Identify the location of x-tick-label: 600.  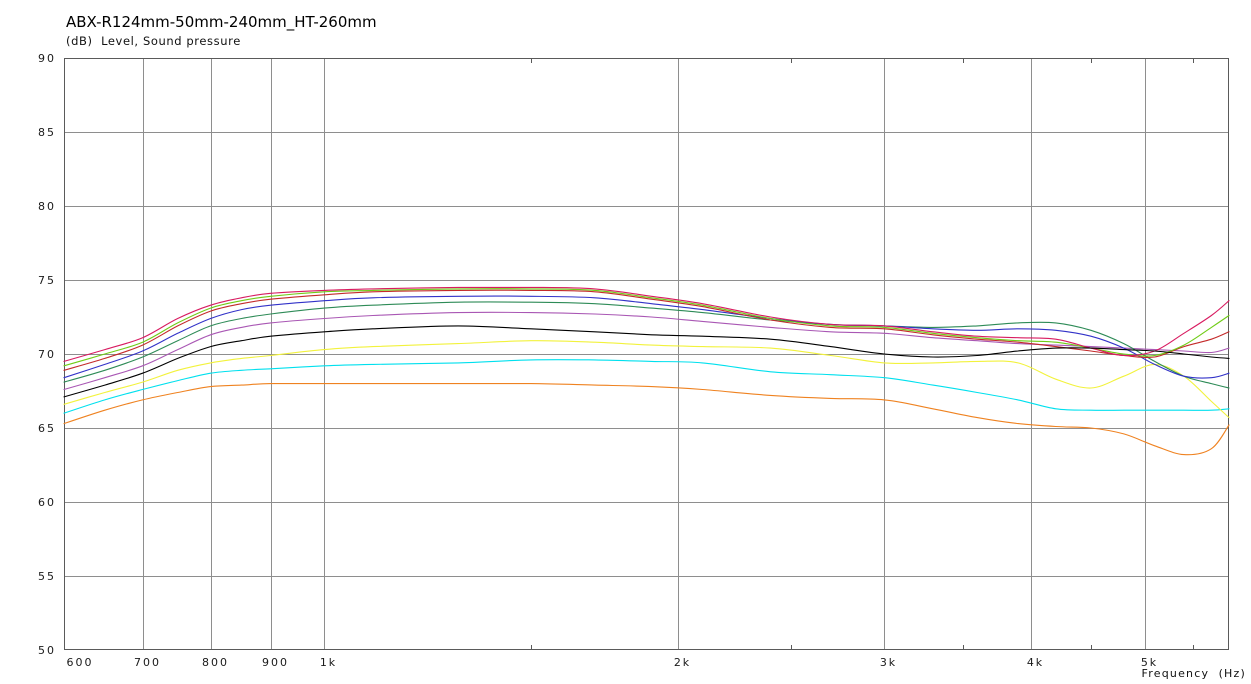
(80, 662).